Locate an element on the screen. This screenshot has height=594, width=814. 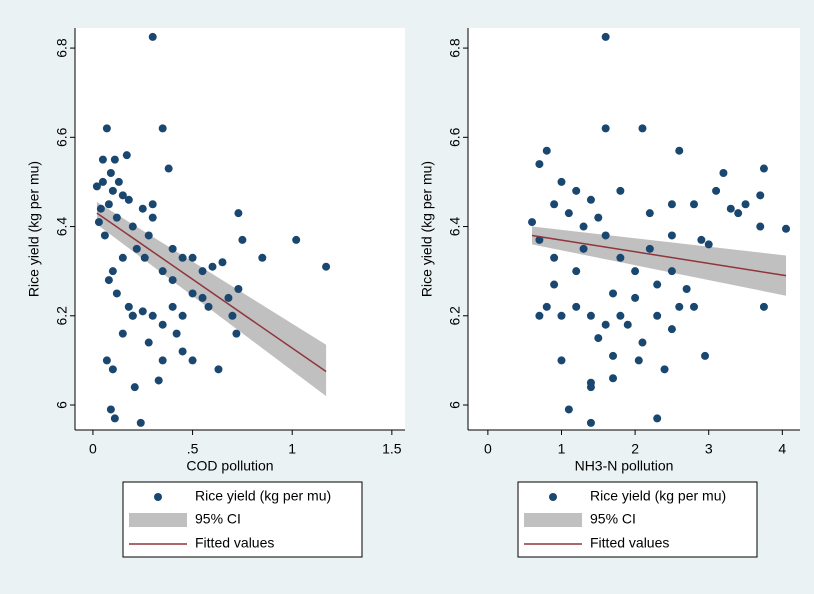
x-axis-label: NH3-N pollution is located at coordinates (624, 466).